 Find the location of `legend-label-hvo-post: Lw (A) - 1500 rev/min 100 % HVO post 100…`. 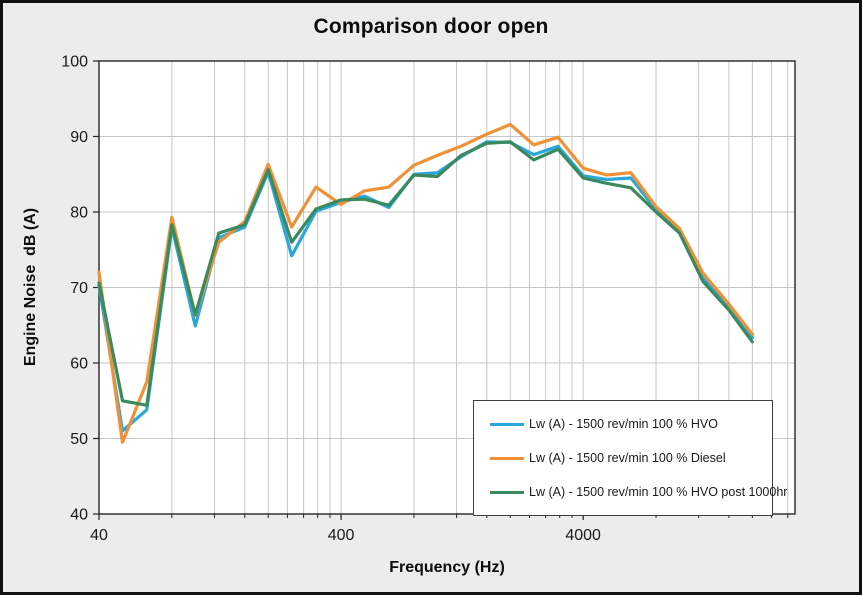

legend-label-hvo-post: Lw (A) - 1500 rev/min 100 % HVO post 100… is located at coordinates (658, 492).